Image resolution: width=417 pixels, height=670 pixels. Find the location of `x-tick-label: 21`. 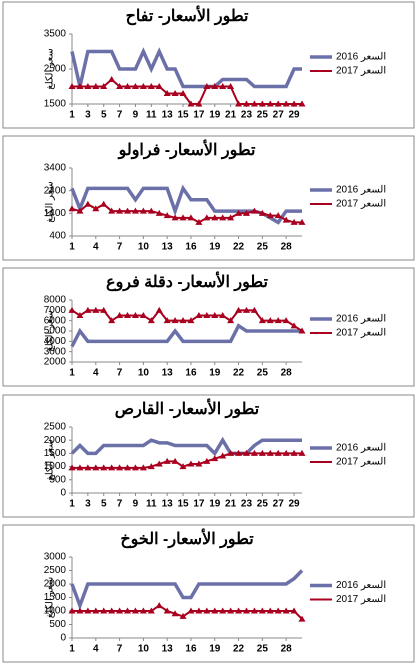

x-tick-label: 21 is located at coordinates (231, 504).